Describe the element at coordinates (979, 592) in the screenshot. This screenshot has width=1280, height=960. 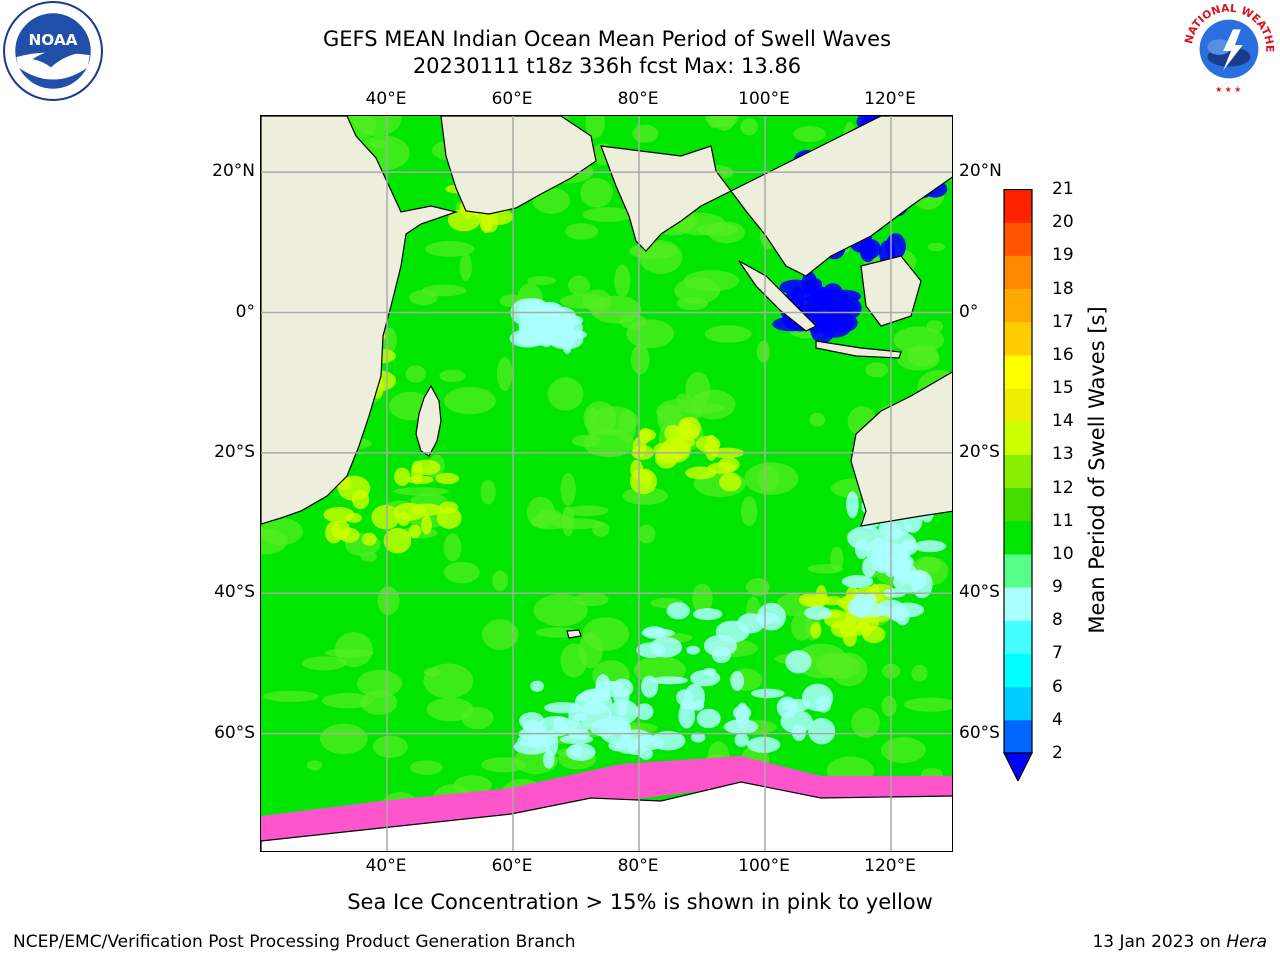
I see `lat-tick-right: 40°S` at that location.